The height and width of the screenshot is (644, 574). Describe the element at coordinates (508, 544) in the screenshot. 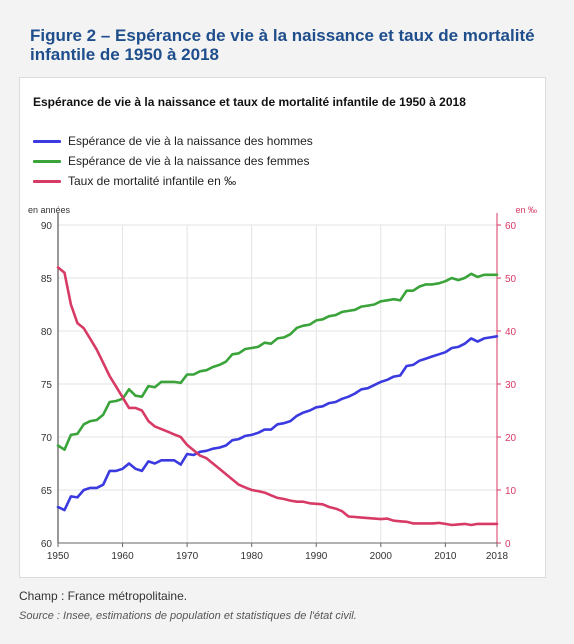

I see `y-right-tick-label: 0` at that location.